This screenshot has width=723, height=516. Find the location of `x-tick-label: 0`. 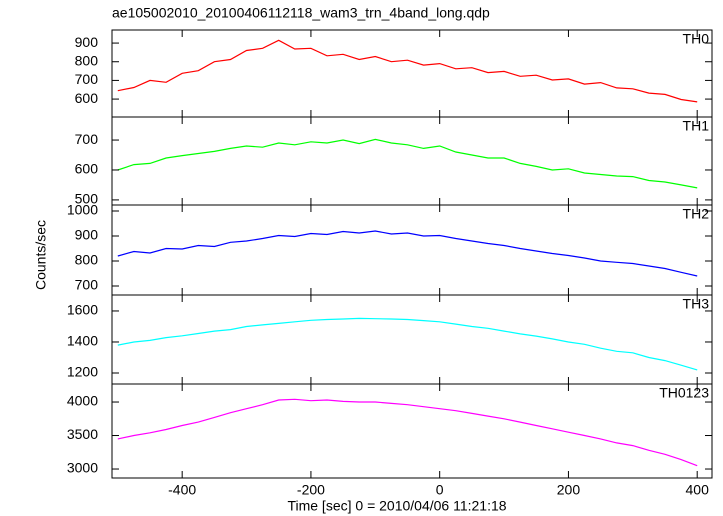

x-tick-label: 0 is located at coordinates (440, 490).